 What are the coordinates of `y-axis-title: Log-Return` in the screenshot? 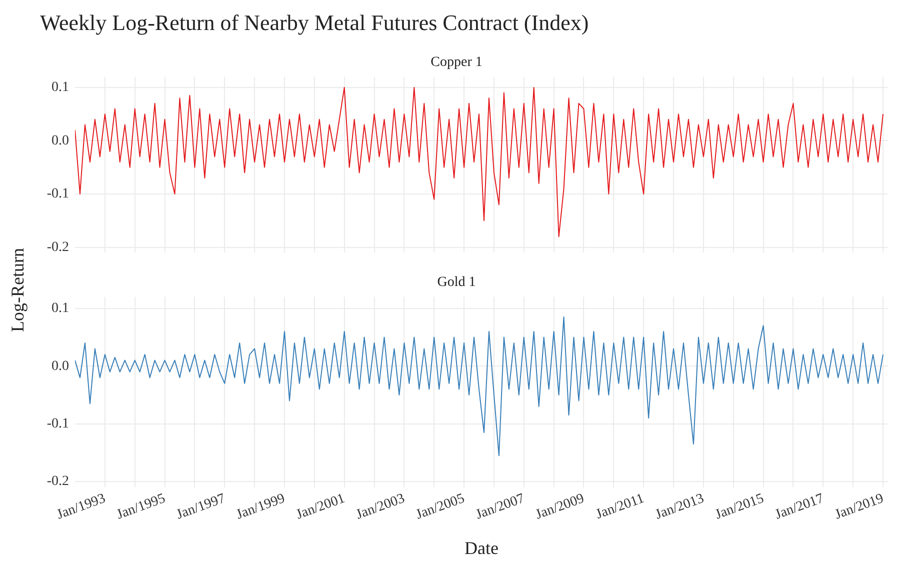 It's located at (18, 290).